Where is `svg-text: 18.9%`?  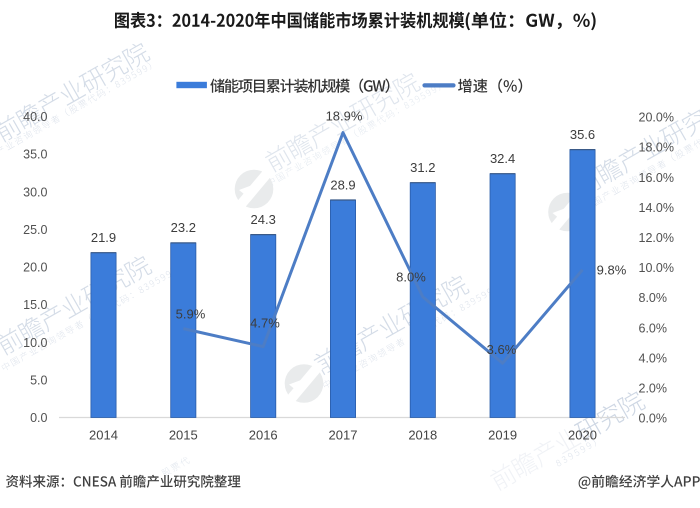
svg-text: 18.9% is located at coordinates (344, 116).